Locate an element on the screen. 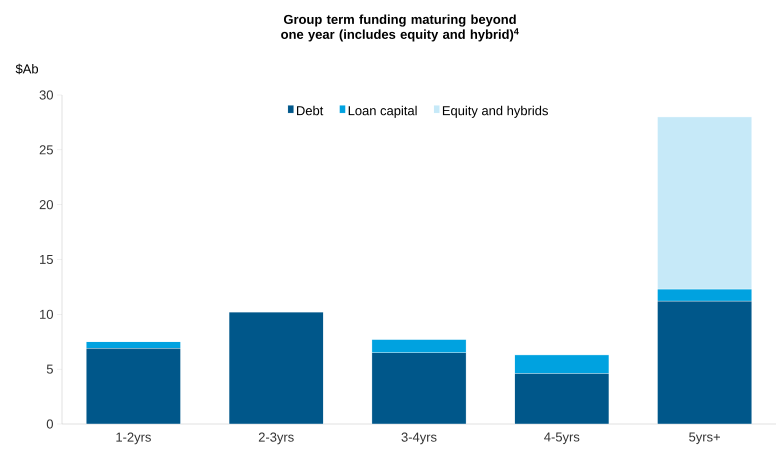 This screenshot has width=776, height=460. x-tick-label: 2-3yrs is located at coordinates (276, 438).